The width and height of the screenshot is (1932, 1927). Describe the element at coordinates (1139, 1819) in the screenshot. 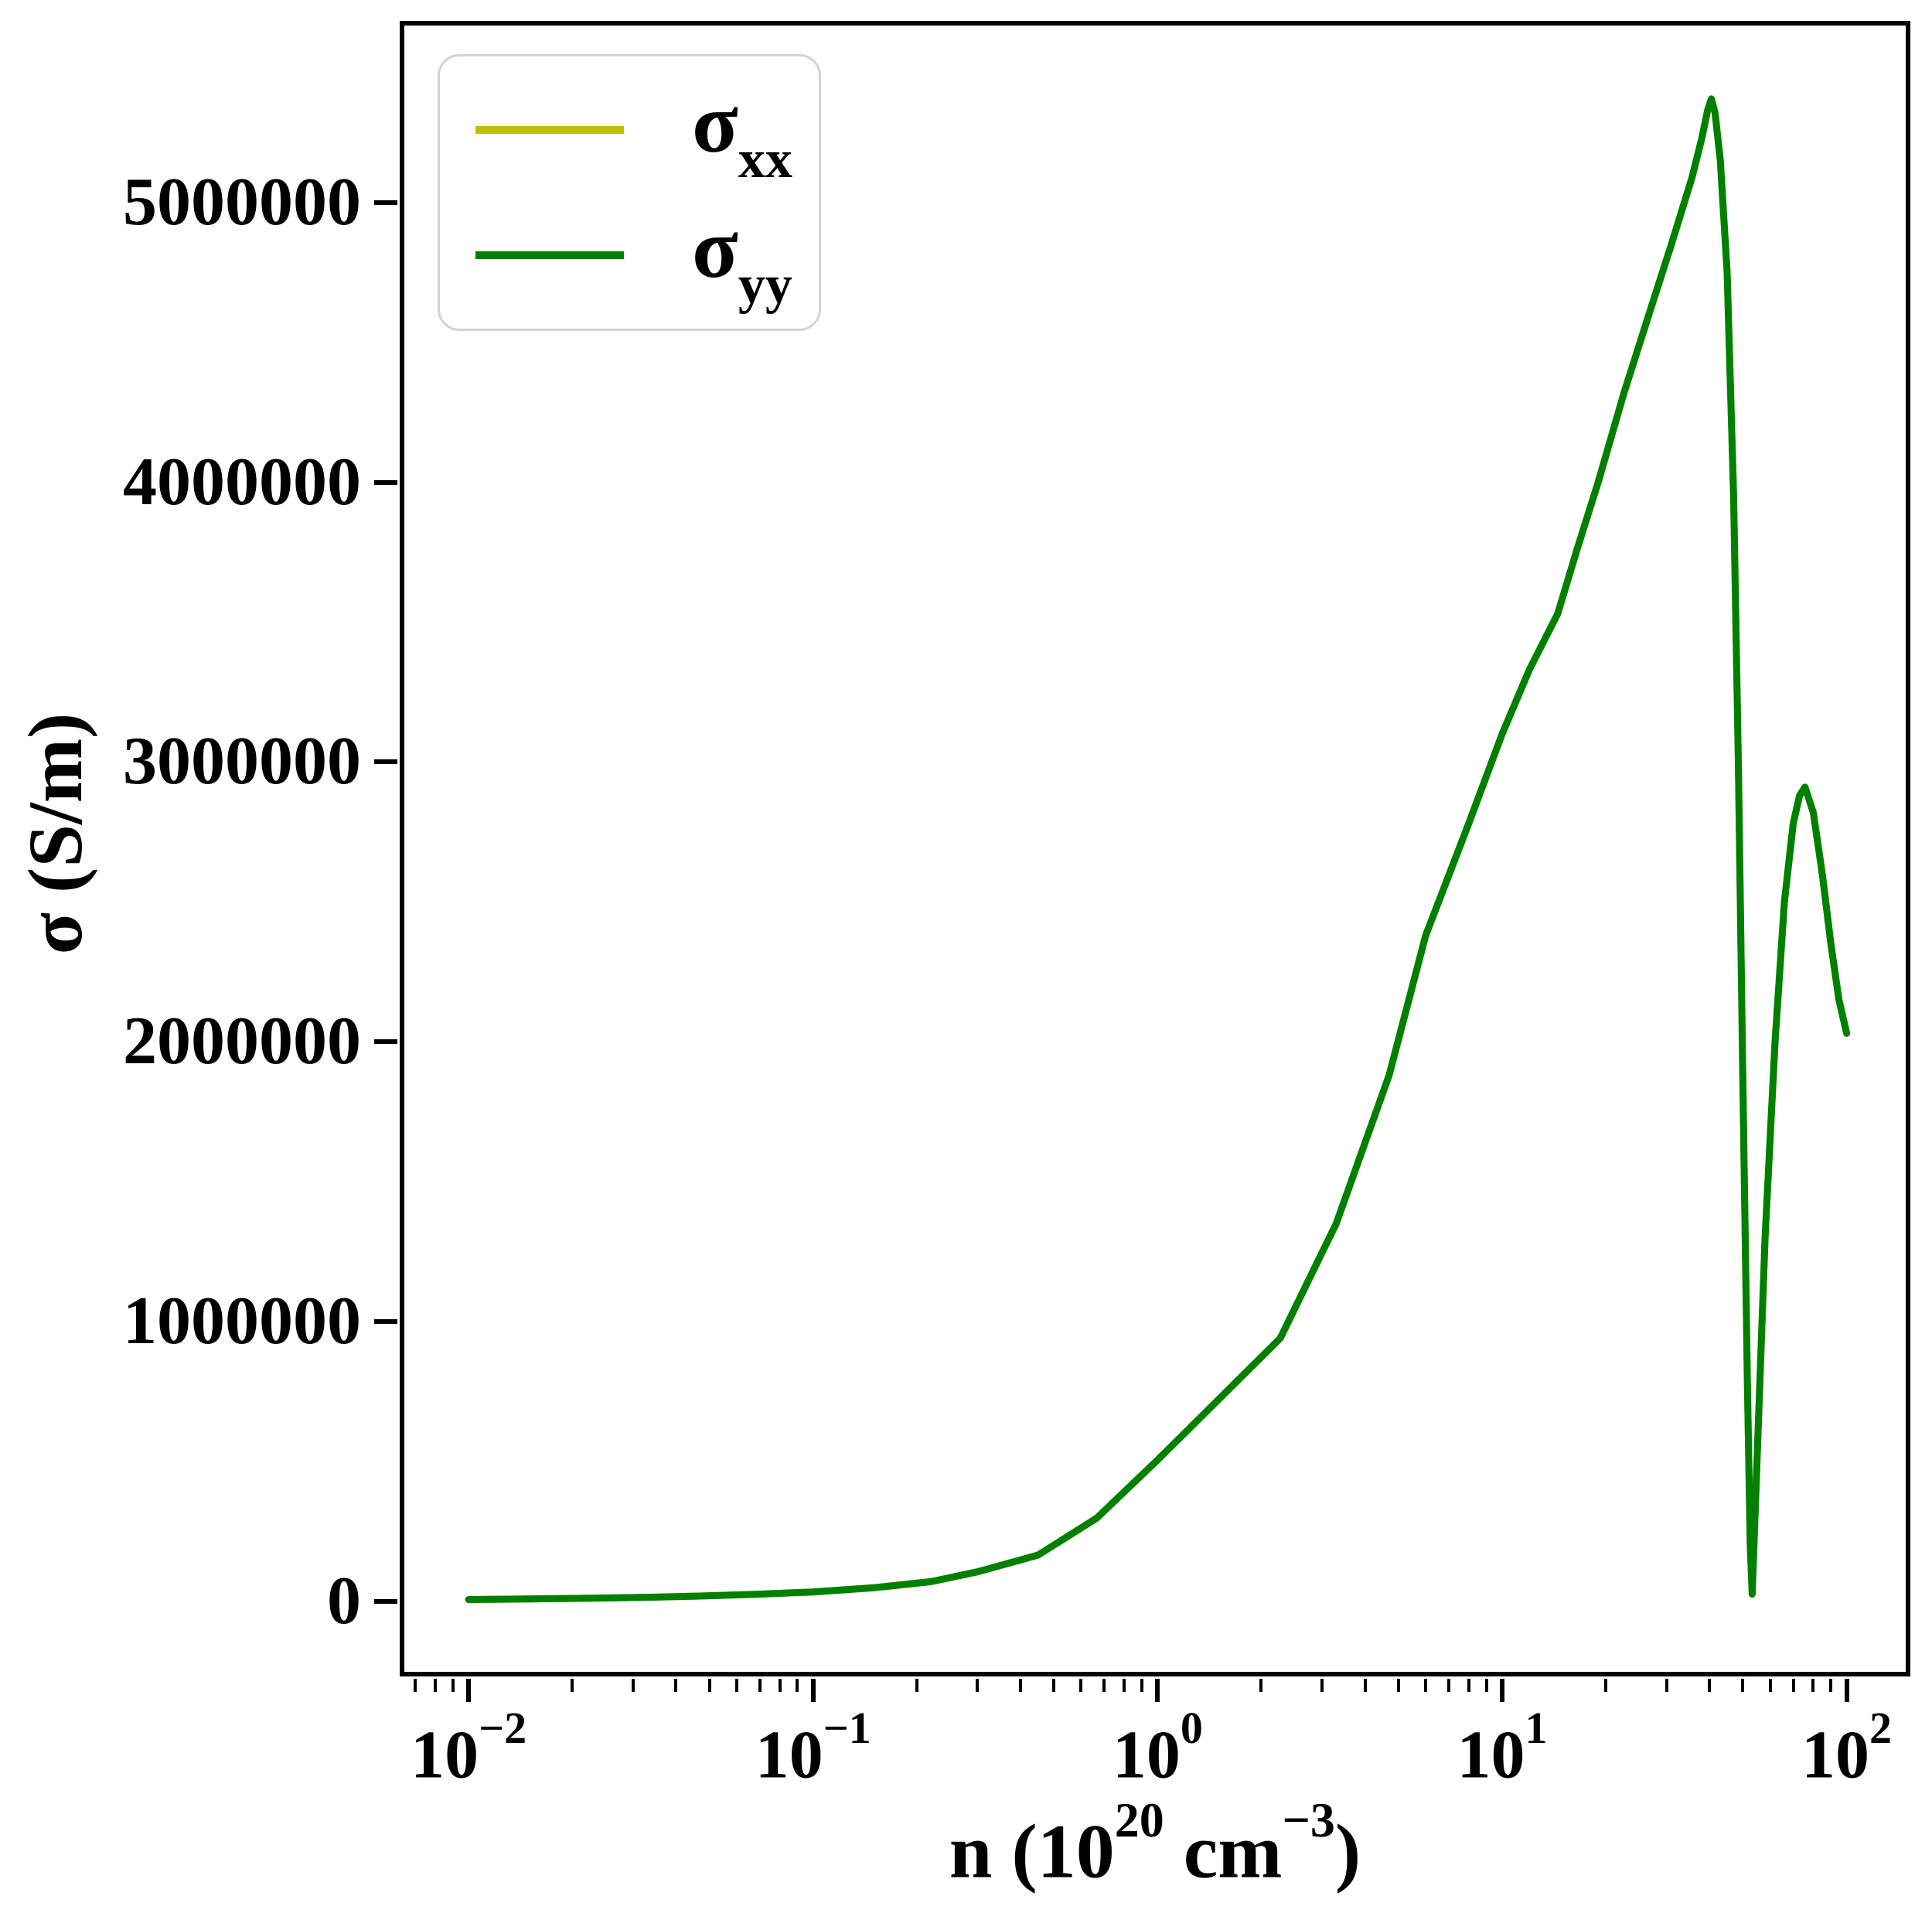

I see `x-axis-label-exponent: 20` at that location.